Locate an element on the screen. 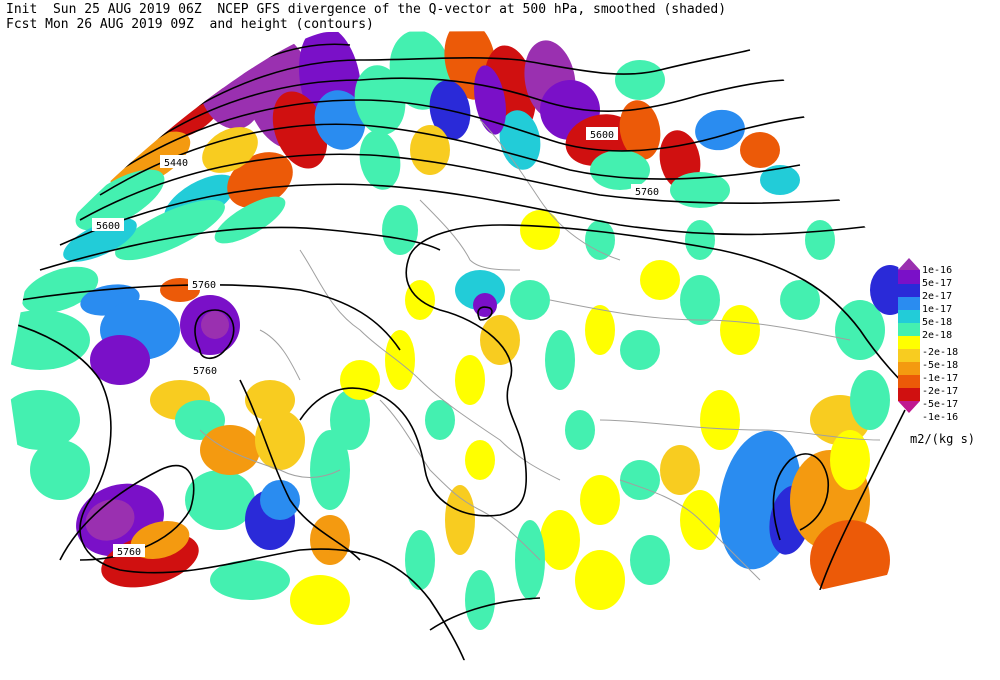 The height and width of the screenshot is (680, 1000). colorbar-label: -1e-17 is located at coordinates (940, 378).